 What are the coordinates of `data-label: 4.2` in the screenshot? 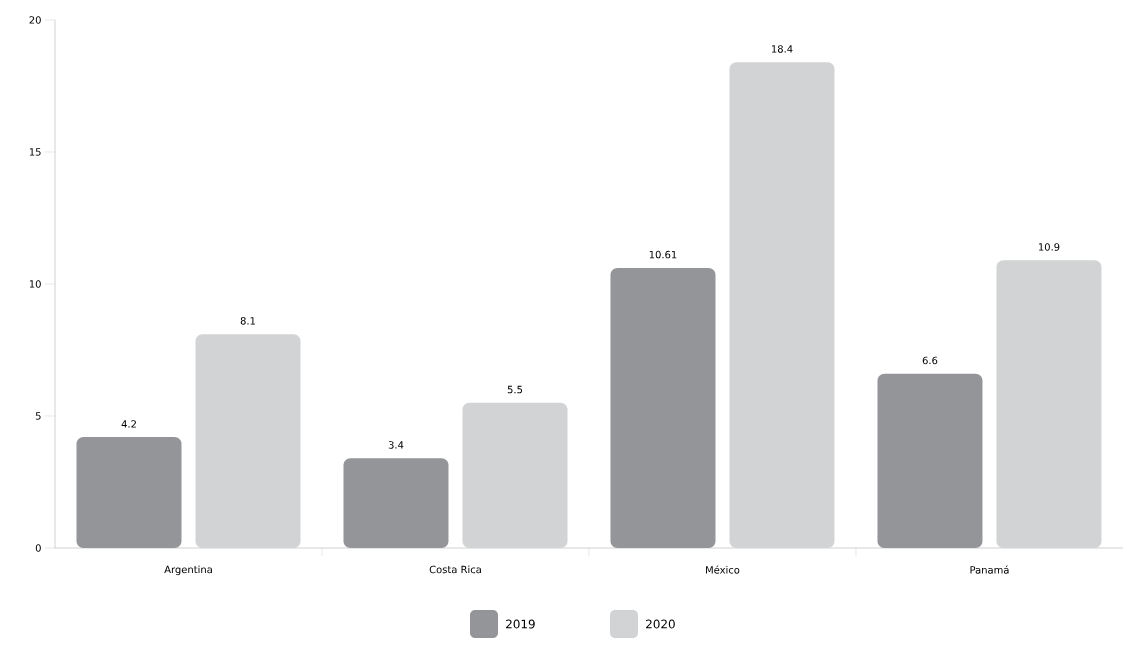 It's located at (128, 424).